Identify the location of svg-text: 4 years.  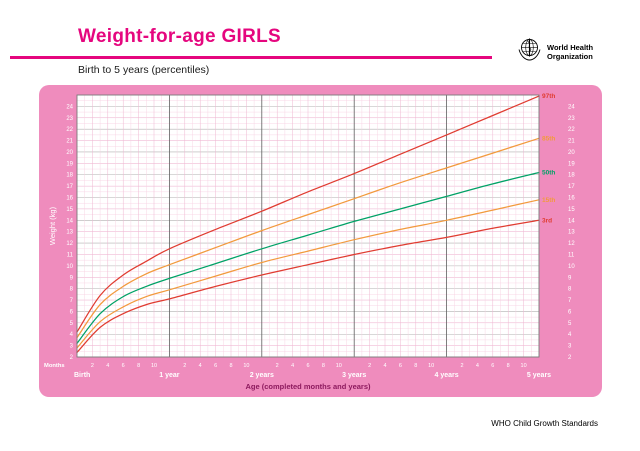
(447, 375).